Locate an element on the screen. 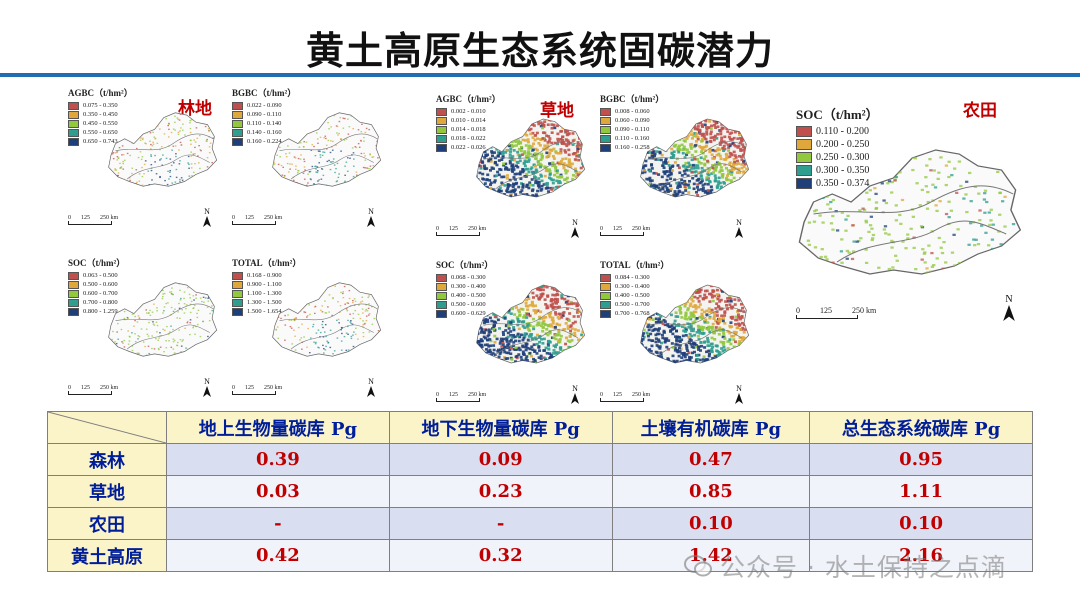 This screenshot has width=1080, height=608. row-header: 森林 is located at coordinates (107, 459).